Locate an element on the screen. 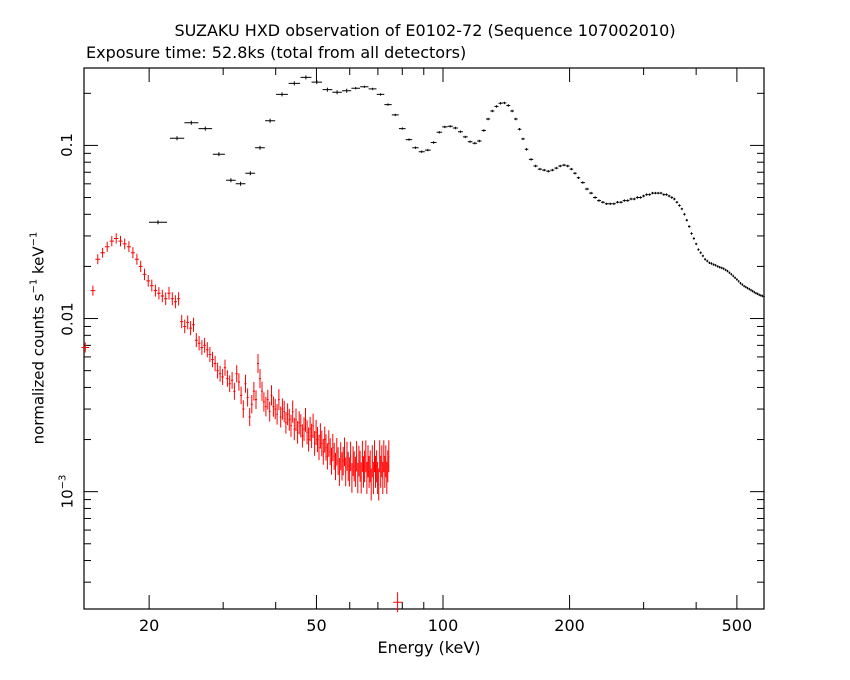 This screenshot has height=680, width=850. y-axis-label-prefix: normalized counts s is located at coordinates (38, 369).